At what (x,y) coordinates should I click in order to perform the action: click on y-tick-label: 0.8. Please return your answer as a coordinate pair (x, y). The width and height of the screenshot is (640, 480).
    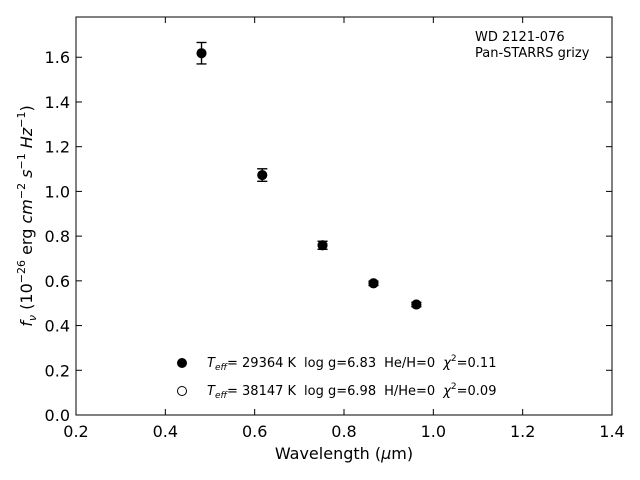
    Looking at the image, I should click on (57, 236).